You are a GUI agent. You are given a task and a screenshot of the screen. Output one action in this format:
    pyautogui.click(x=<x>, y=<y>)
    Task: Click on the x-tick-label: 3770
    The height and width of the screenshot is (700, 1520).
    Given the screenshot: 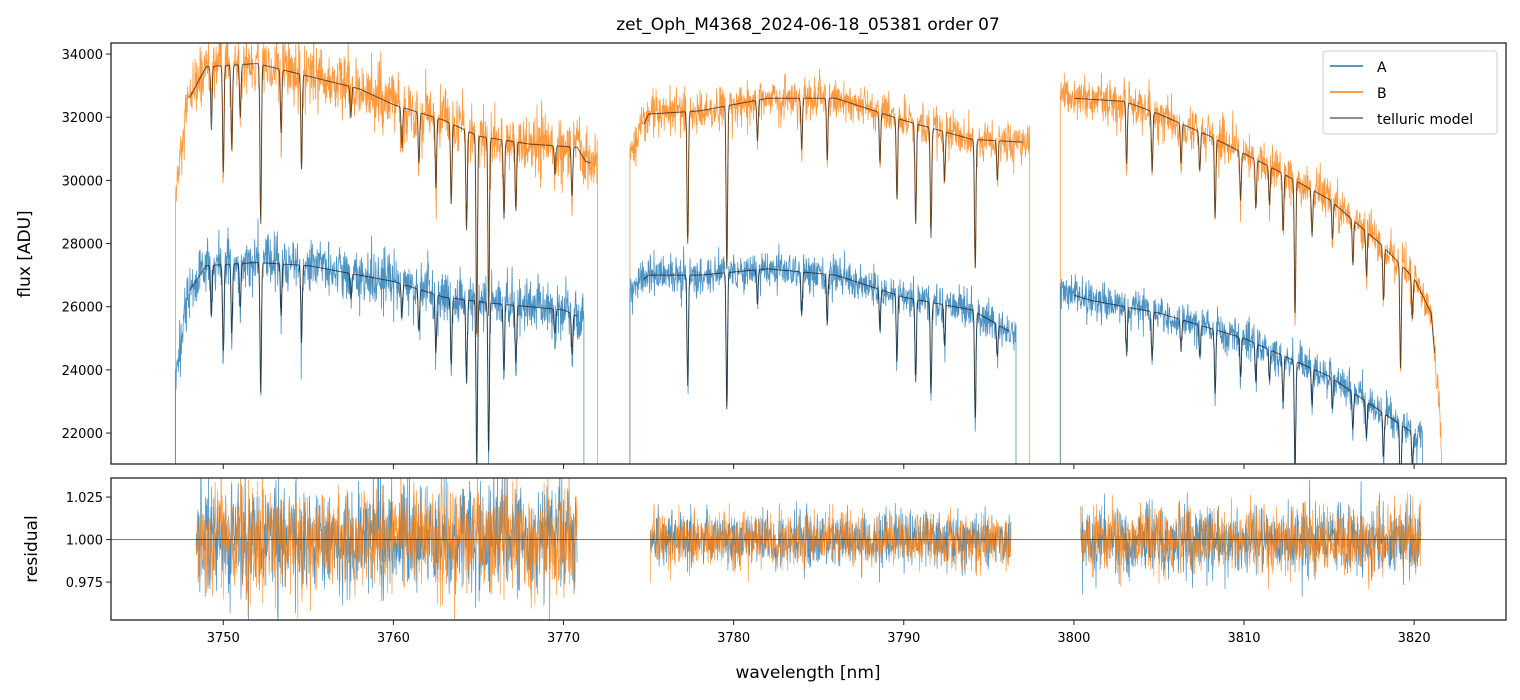 What is the action you would take?
    pyautogui.click(x=563, y=638)
    